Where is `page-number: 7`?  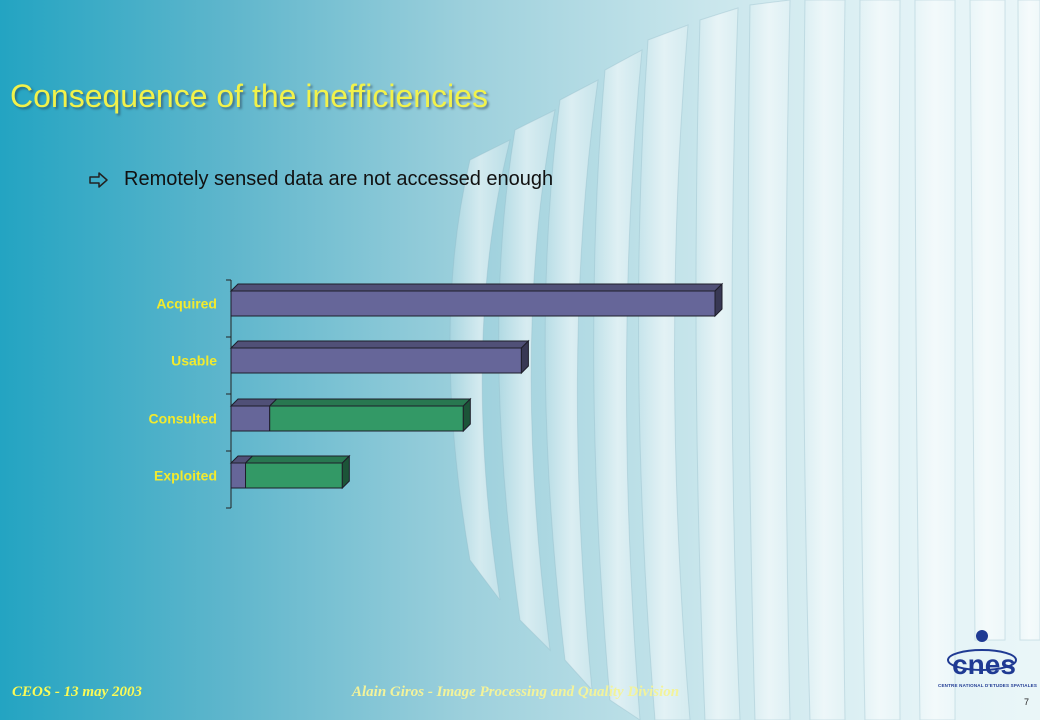 page-number: 7 is located at coordinates (1027, 702).